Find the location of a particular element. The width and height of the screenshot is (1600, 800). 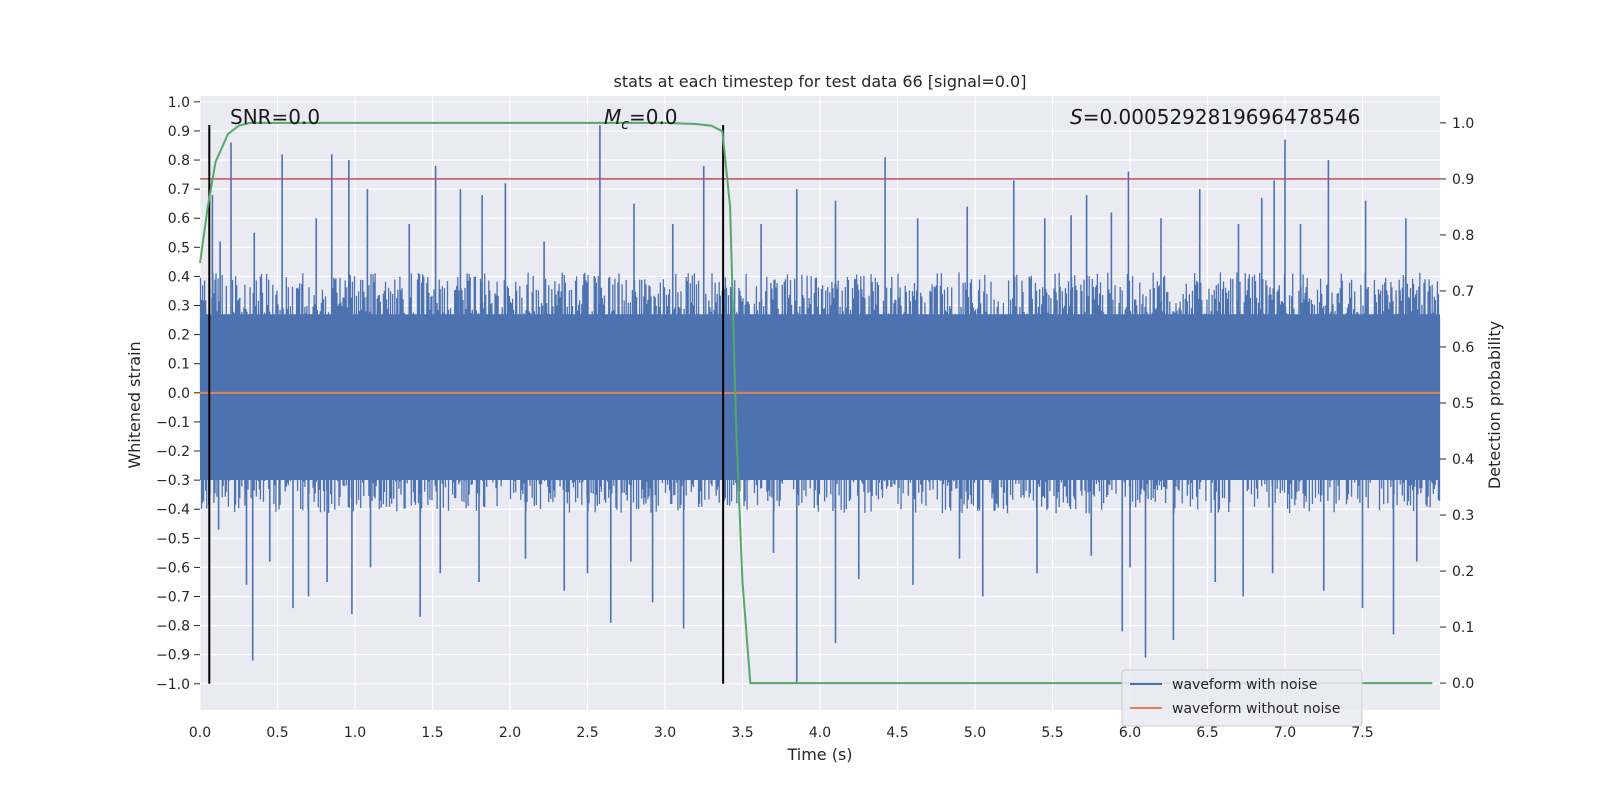

y-tick-label: −0.5 is located at coordinates (173, 539).